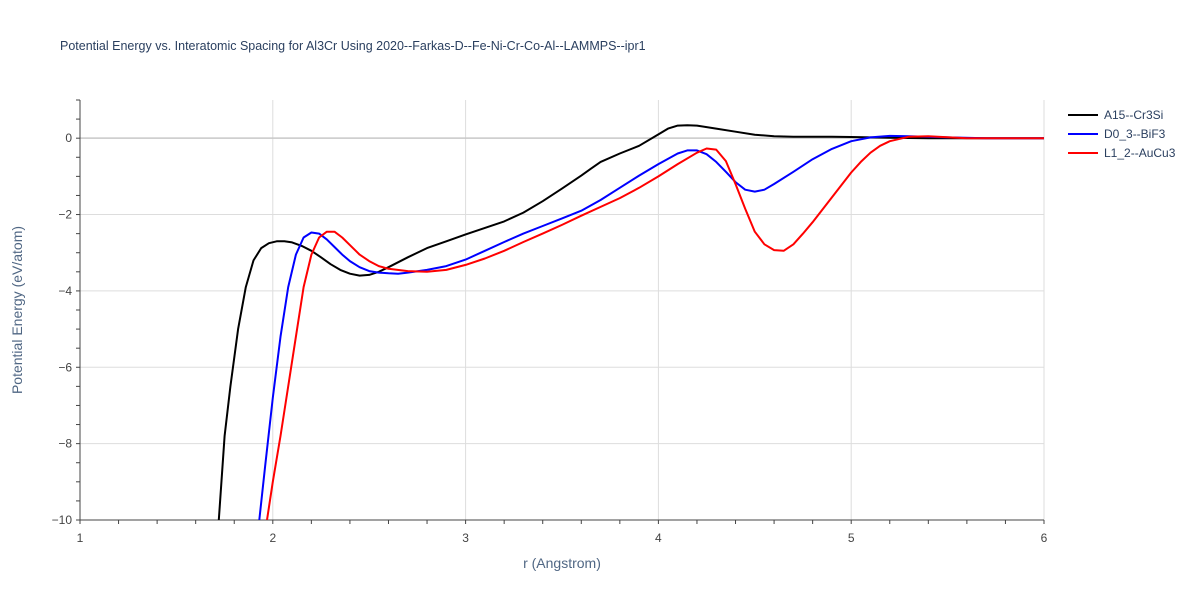 The image size is (1200, 600). Describe the element at coordinates (62, 520) in the screenshot. I see `y-tick-label: −10` at that location.